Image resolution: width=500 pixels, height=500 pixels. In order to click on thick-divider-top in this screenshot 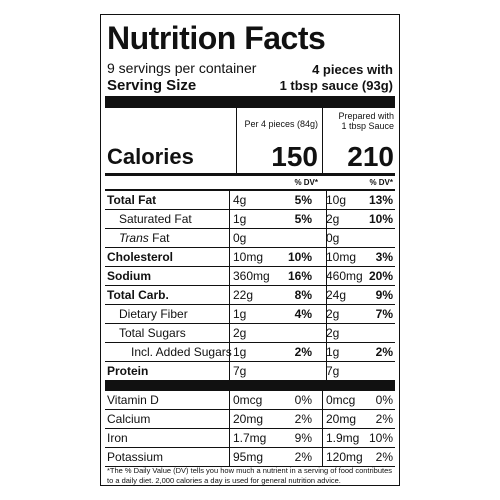, I will do `click(250, 102)`.